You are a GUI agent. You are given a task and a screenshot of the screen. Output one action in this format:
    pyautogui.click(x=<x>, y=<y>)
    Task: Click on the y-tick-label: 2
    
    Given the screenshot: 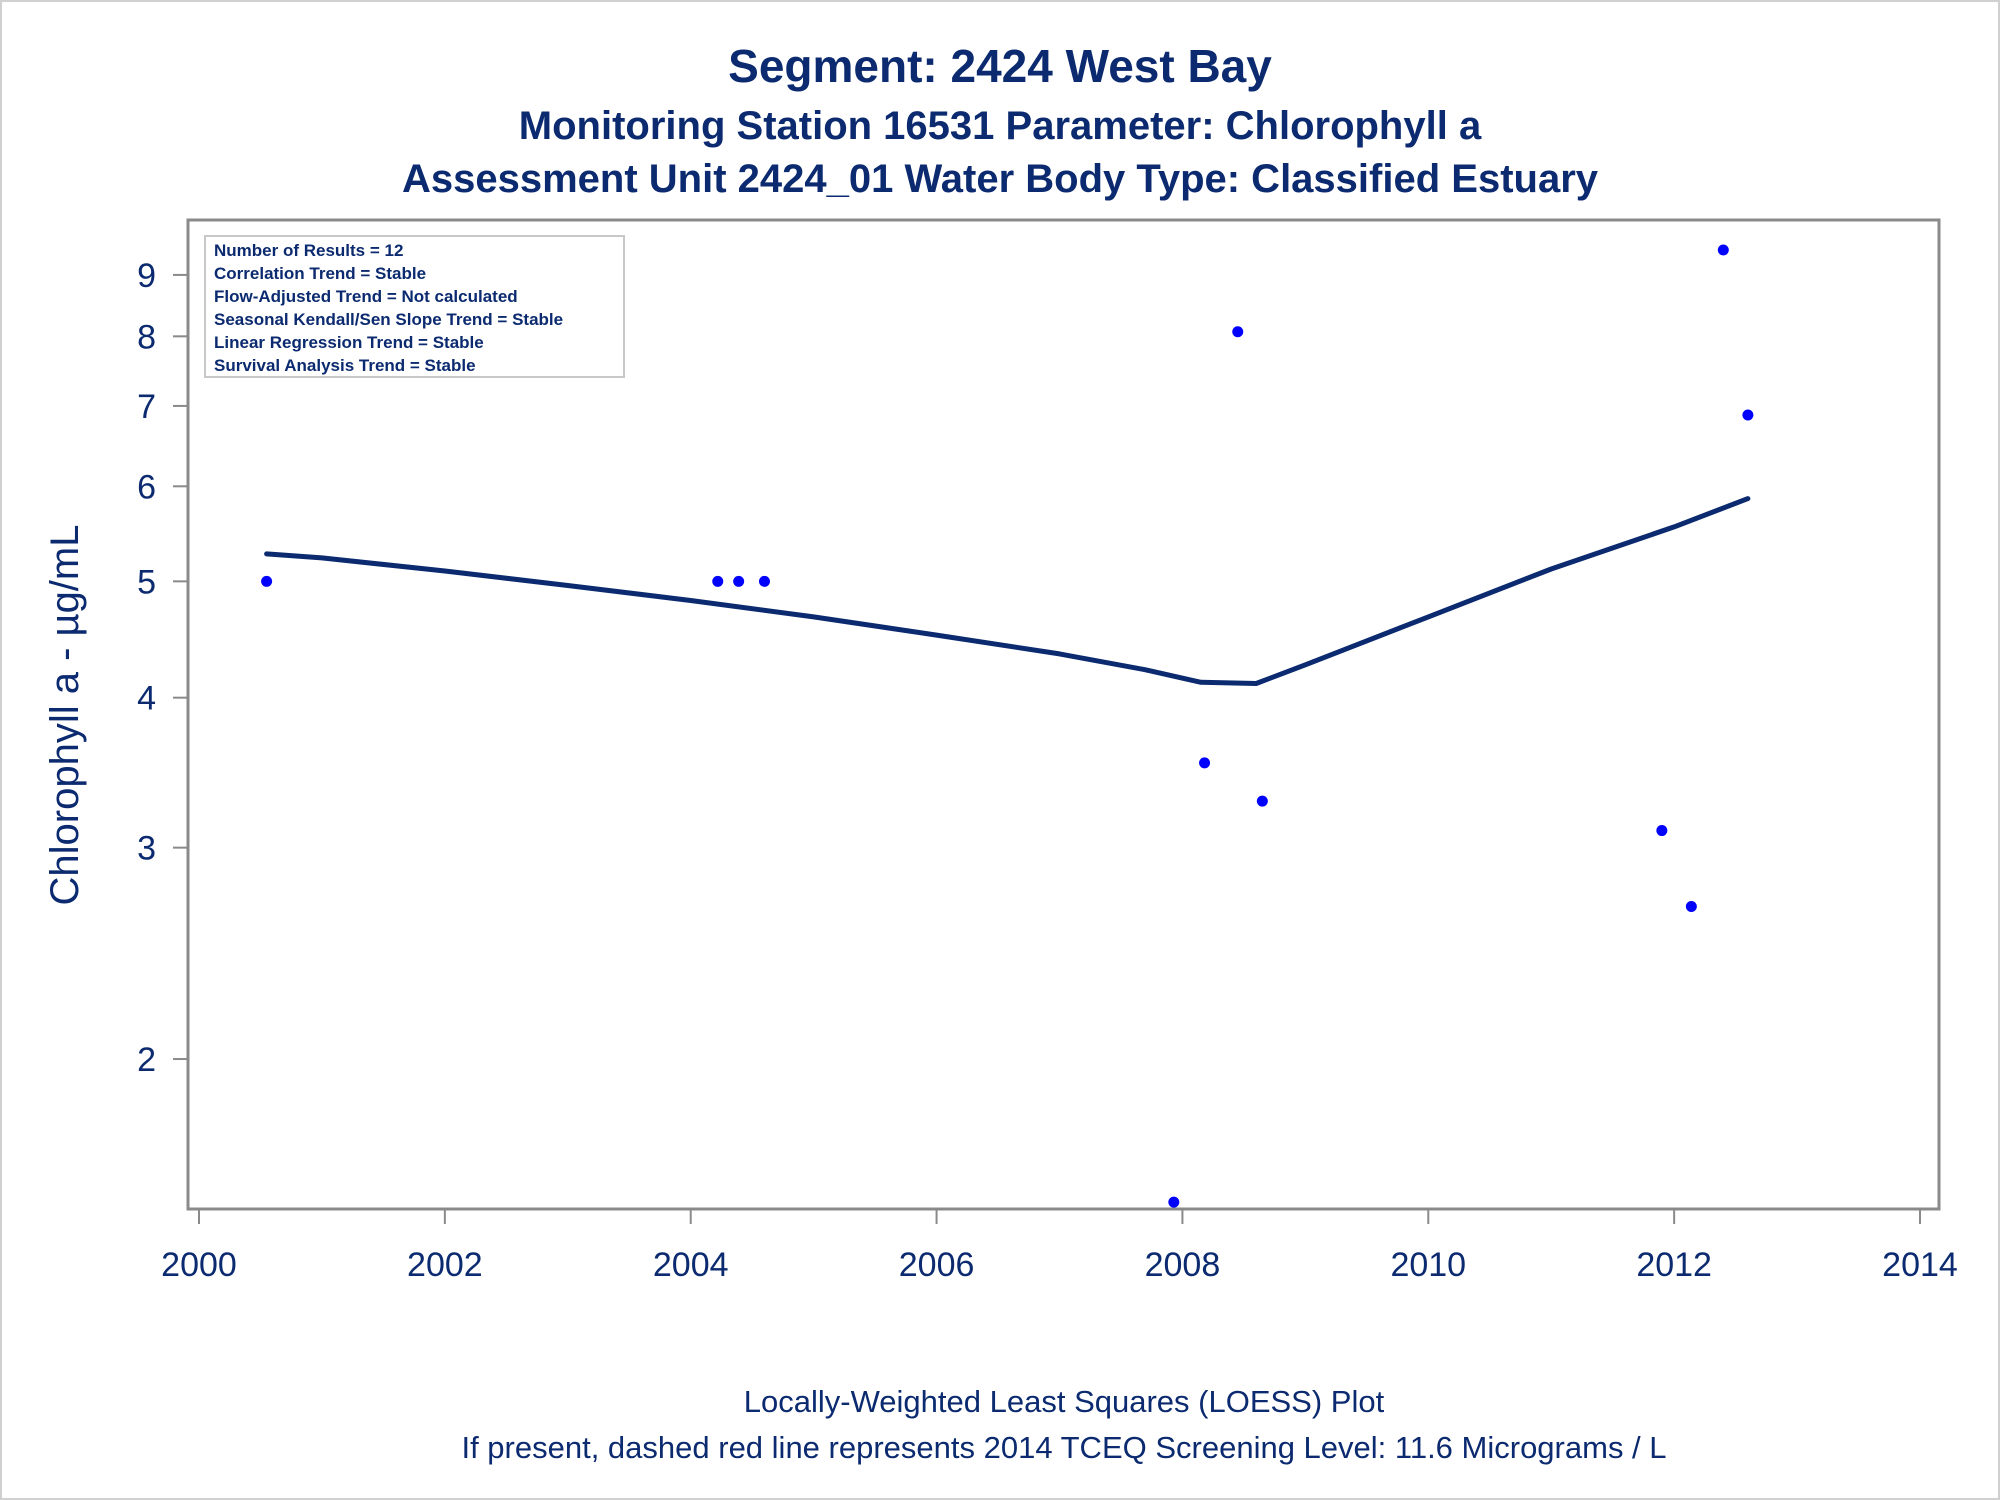 What is the action you would take?
    pyautogui.click(x=146, y=1060)
    